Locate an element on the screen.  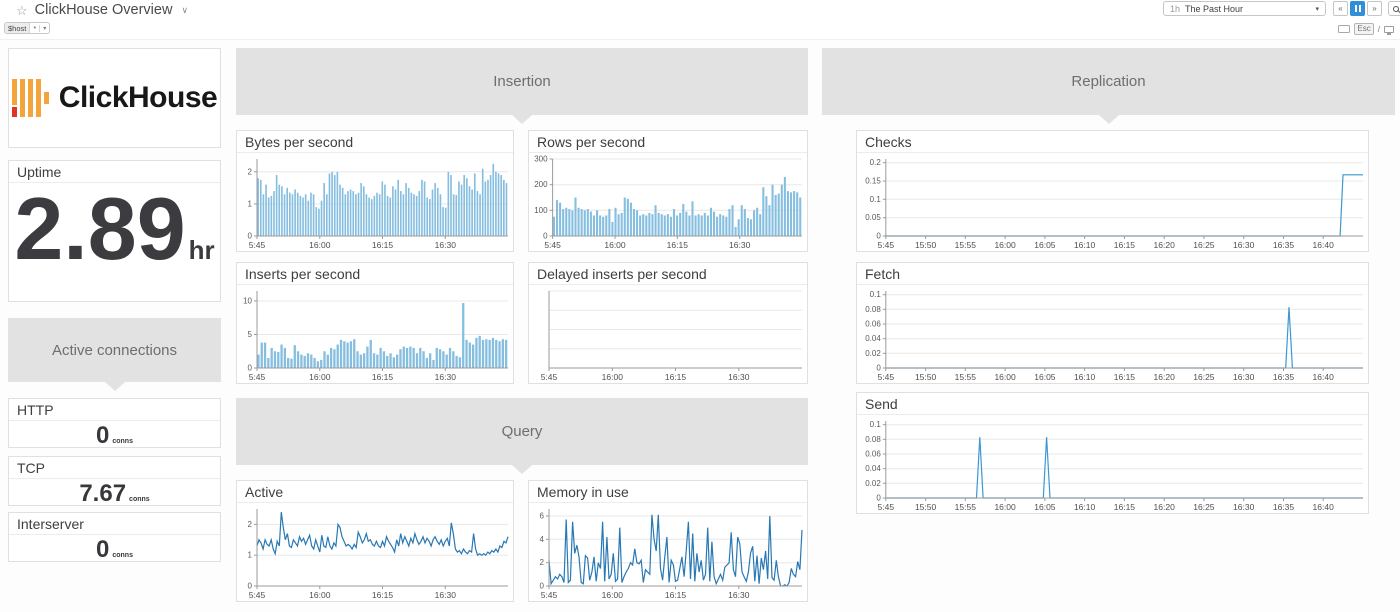
chart-title: Send is located at coordinates (1112, 404).